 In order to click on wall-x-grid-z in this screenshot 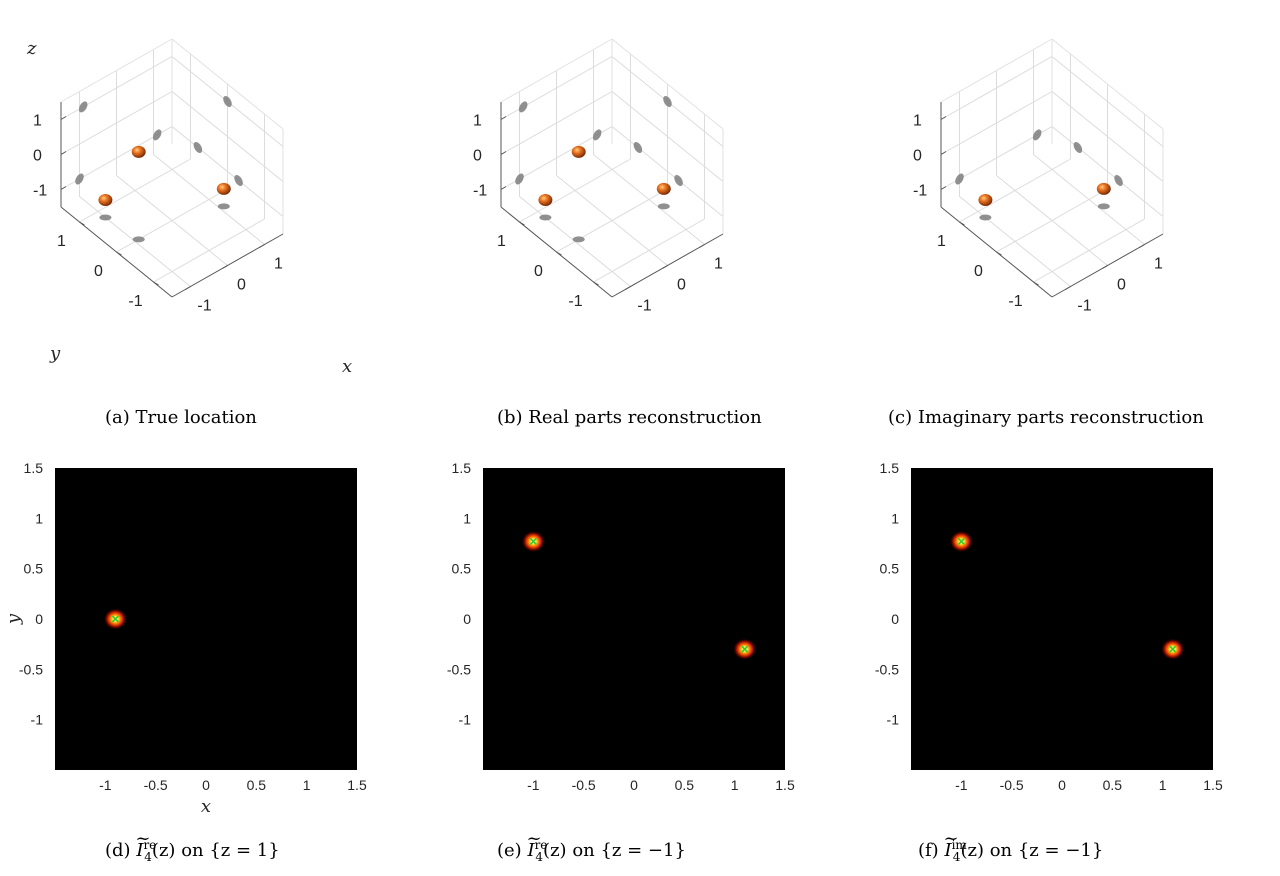, I will do `click(1107, 101)`.